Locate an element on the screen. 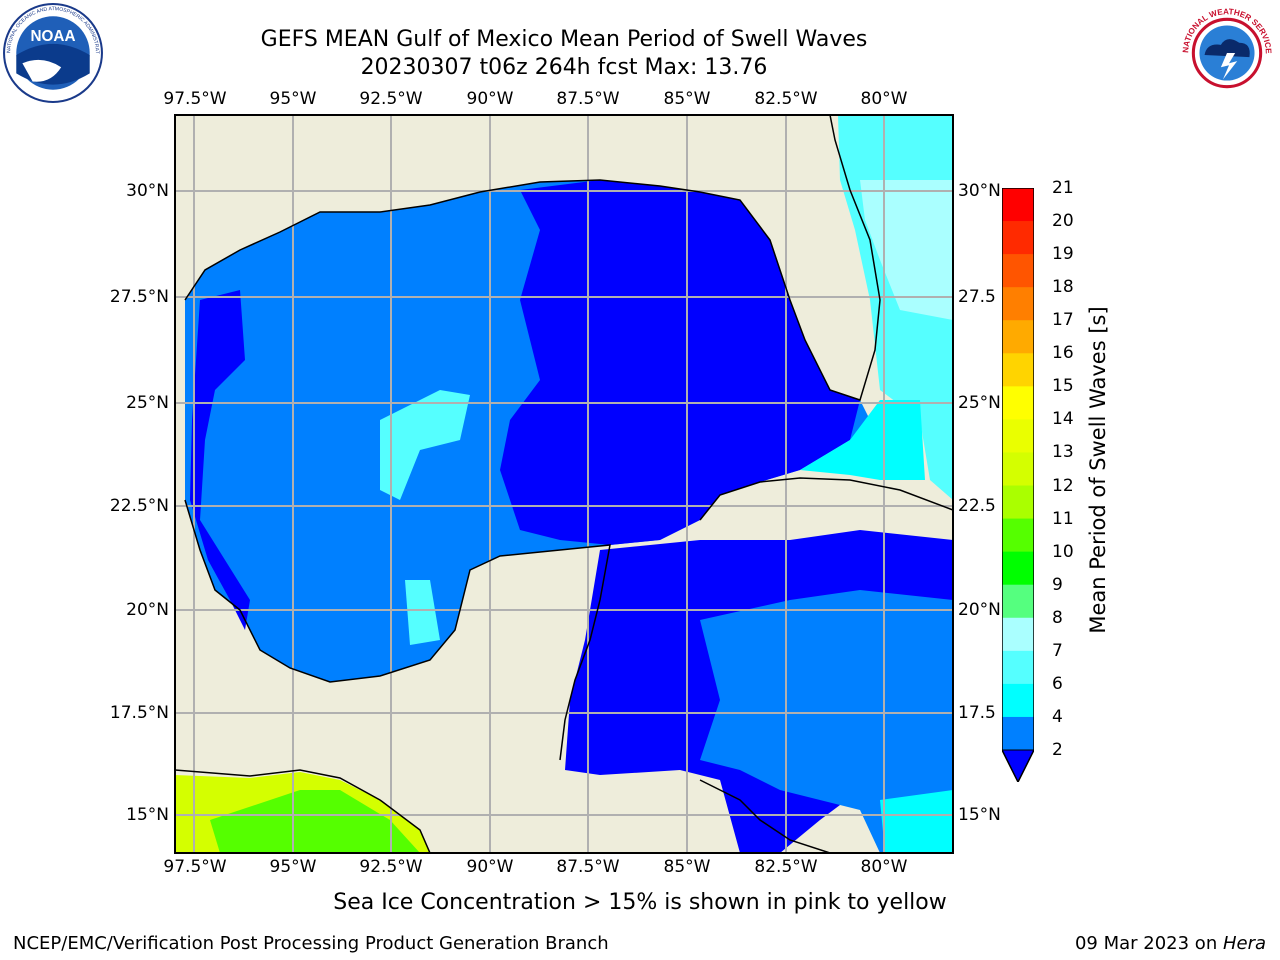  lat-tick-right: 20°N is located at coordinates (979, 610).